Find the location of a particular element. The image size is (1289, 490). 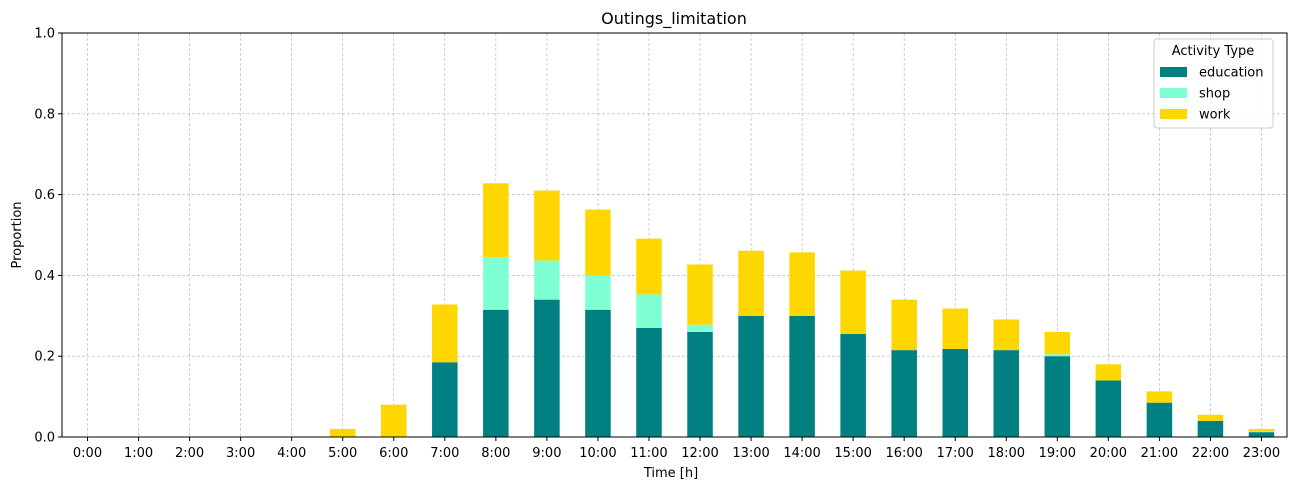

x-tick-label: 21:00 is located at coordinates (1159, 453).